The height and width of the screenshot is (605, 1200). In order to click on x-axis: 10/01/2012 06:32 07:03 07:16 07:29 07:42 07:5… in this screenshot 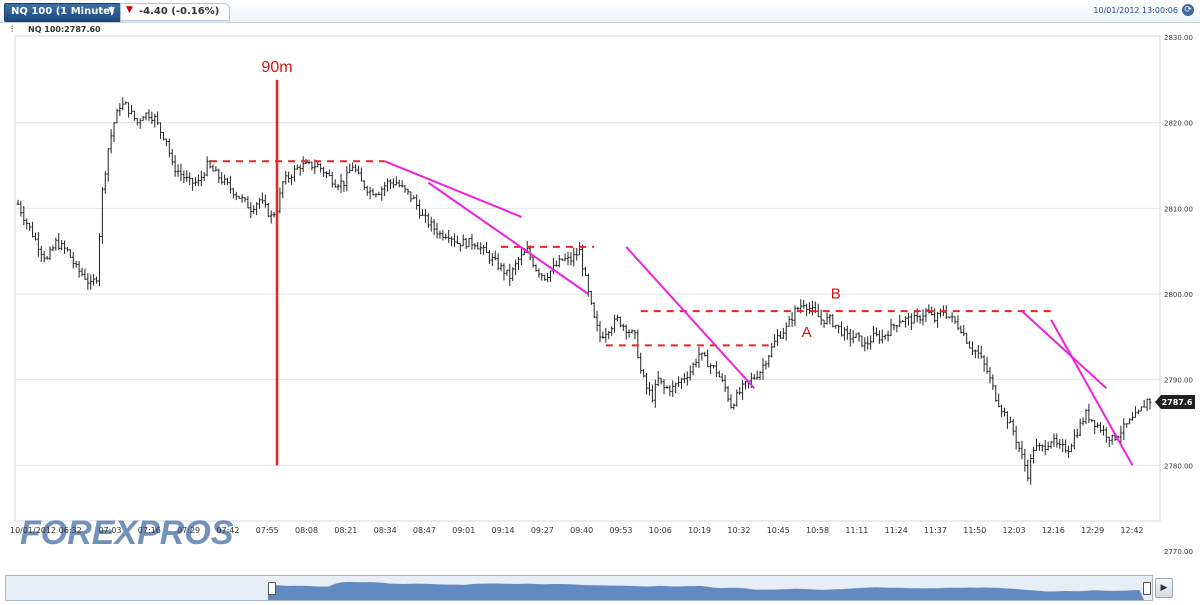, I will do `click(577, 530)`.